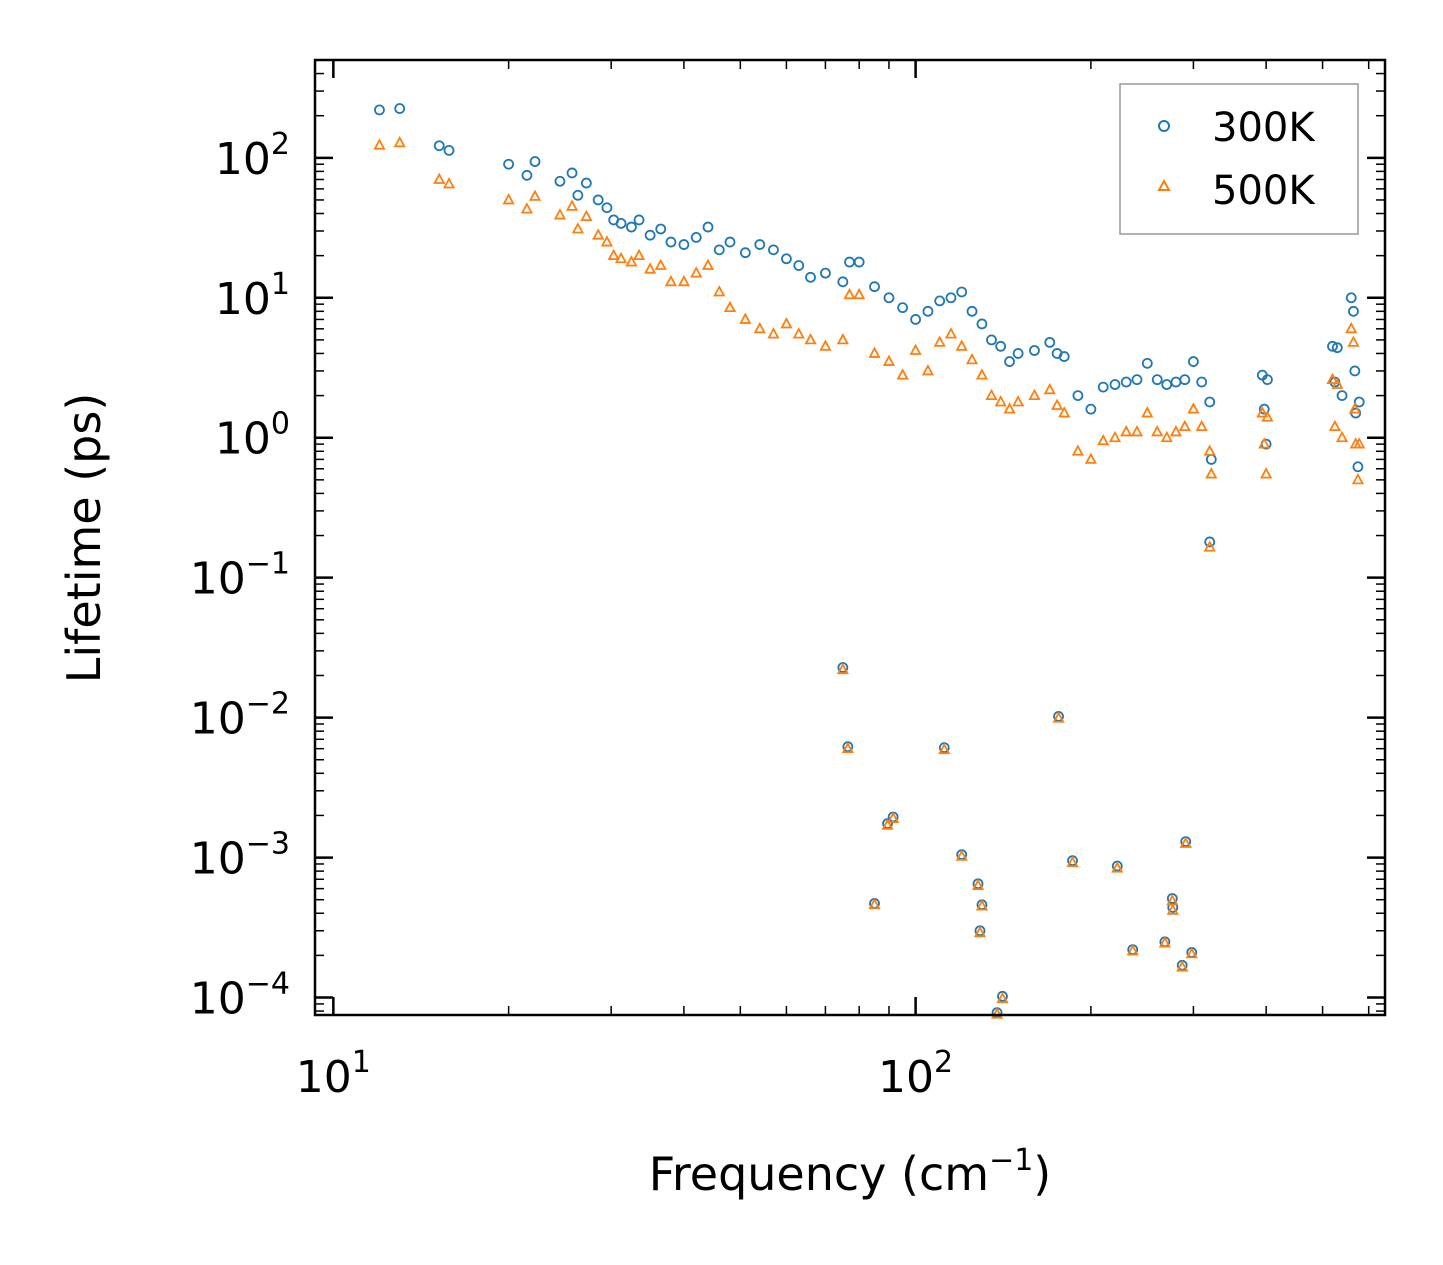 The image size is (1443, 1265). Describe the element at coordinates (268, 984) in the screenshot. I see `tick-label-exponent: −4` at that location.